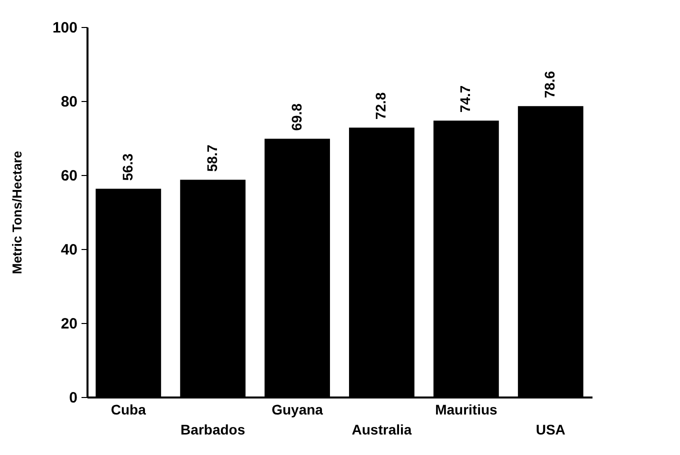 The height and width of the screenshot is (455, 680). What do you see at coordinates (65, 28) in the screenshot?
I see `y-tick-label: 100` at bounding box center [65, 28].